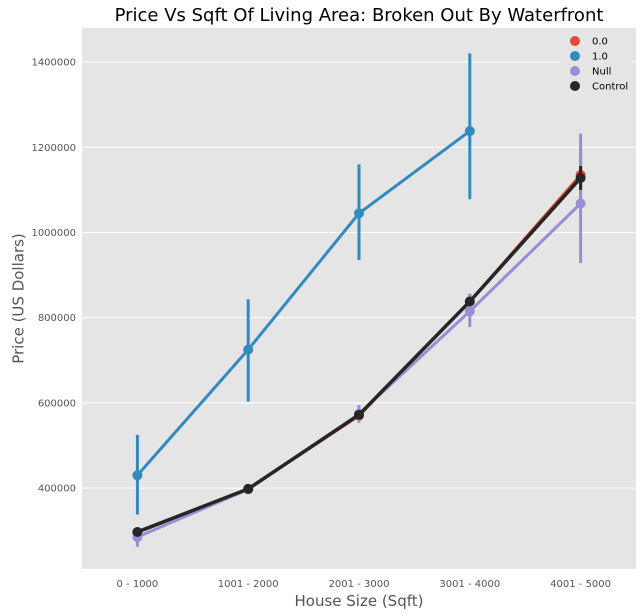 The height and width of the screenshot is (616, 644). What do you see at coordinates (57, 318) in the screenshot?
I see `y-tick-label: 800000` at bounding box center [57, 318].